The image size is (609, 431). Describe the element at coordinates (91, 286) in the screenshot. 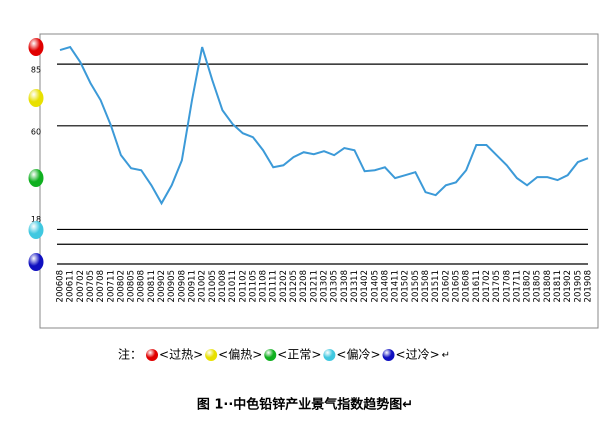

I see `x-tick-label: 200705` at that location.